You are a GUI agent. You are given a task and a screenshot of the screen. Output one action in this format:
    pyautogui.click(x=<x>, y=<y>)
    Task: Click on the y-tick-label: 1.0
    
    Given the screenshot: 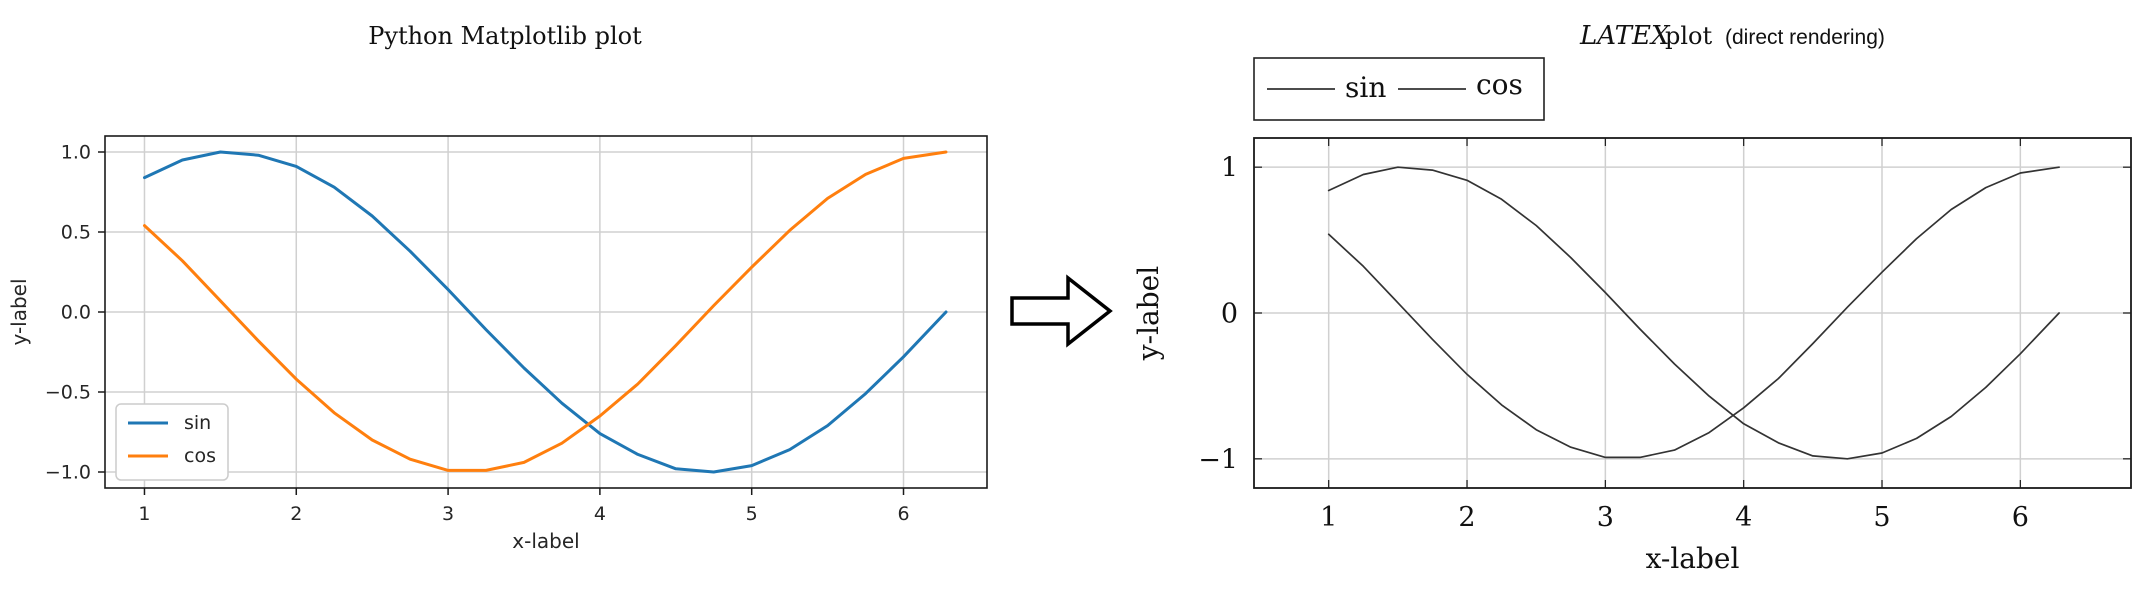 What is the action you would take?
    pyautogui.click(x=76, y=153)
    